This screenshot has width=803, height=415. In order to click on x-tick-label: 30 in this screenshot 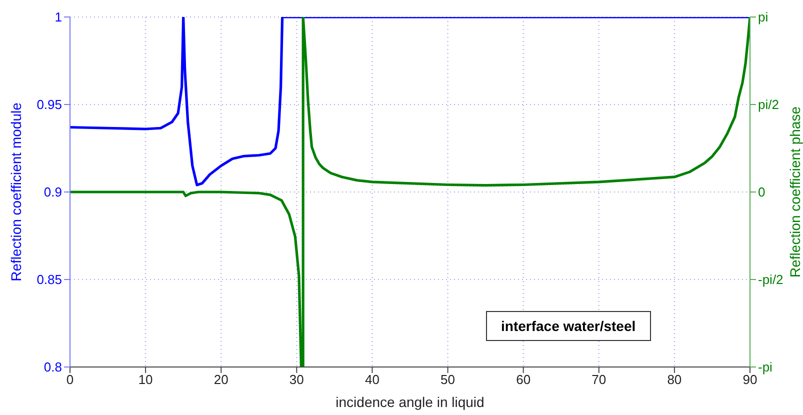, I will do `click(296, 380)`.